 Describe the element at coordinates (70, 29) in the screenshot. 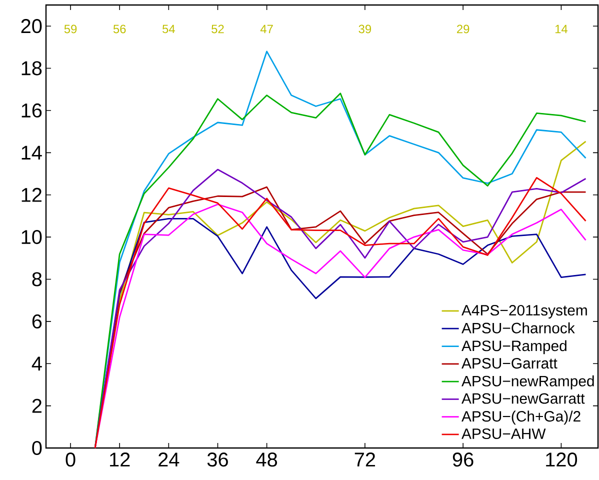

I see `annotation: 59` at that location.